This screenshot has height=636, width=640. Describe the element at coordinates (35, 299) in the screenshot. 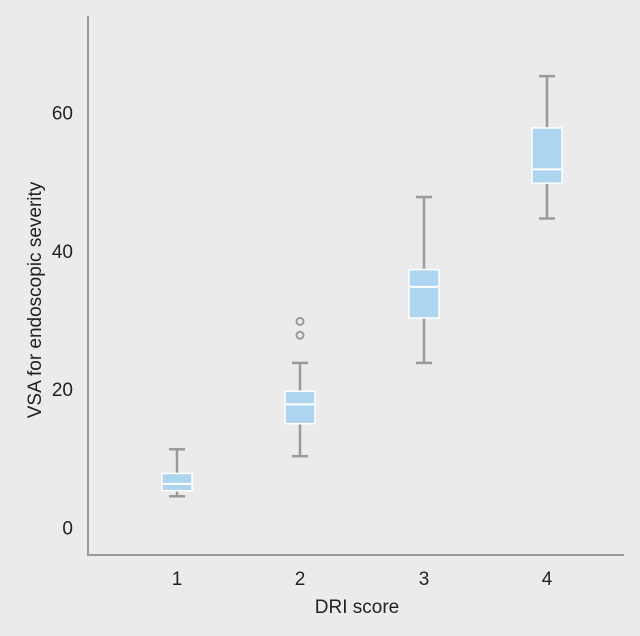

I see `y-axis-title: VSA for endoscopic severity` at that location.